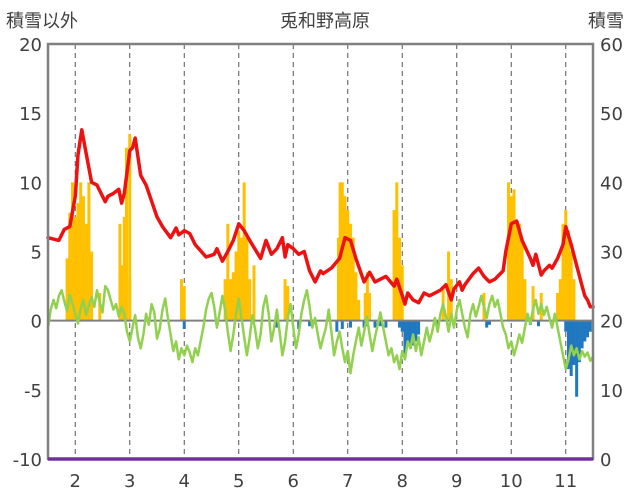 The image size is (636, 501). I want to click on left-tick-label-20: 20, so click(30, 45).